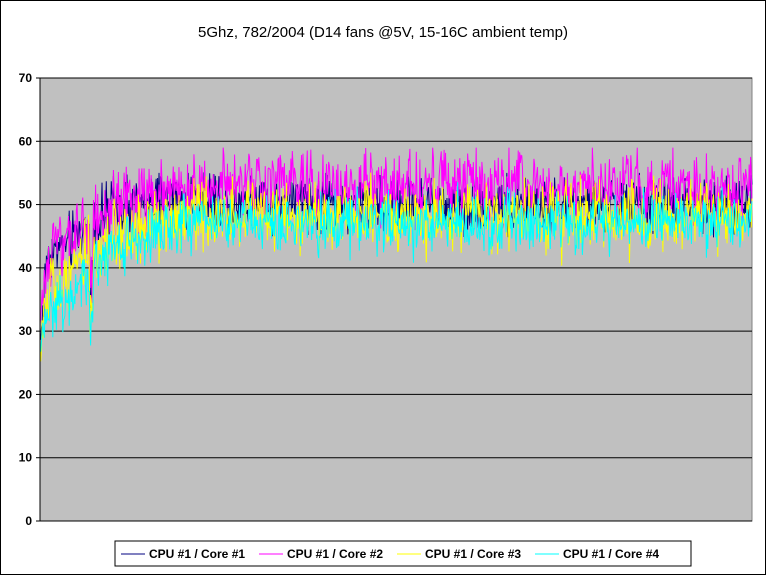 Image resolution: width=766 pixels, height=575 pixels. What do you see at coordinates (26, 78) in the screenshot?
I see `y-tick-label: 70` at bounding box center [26, 78].